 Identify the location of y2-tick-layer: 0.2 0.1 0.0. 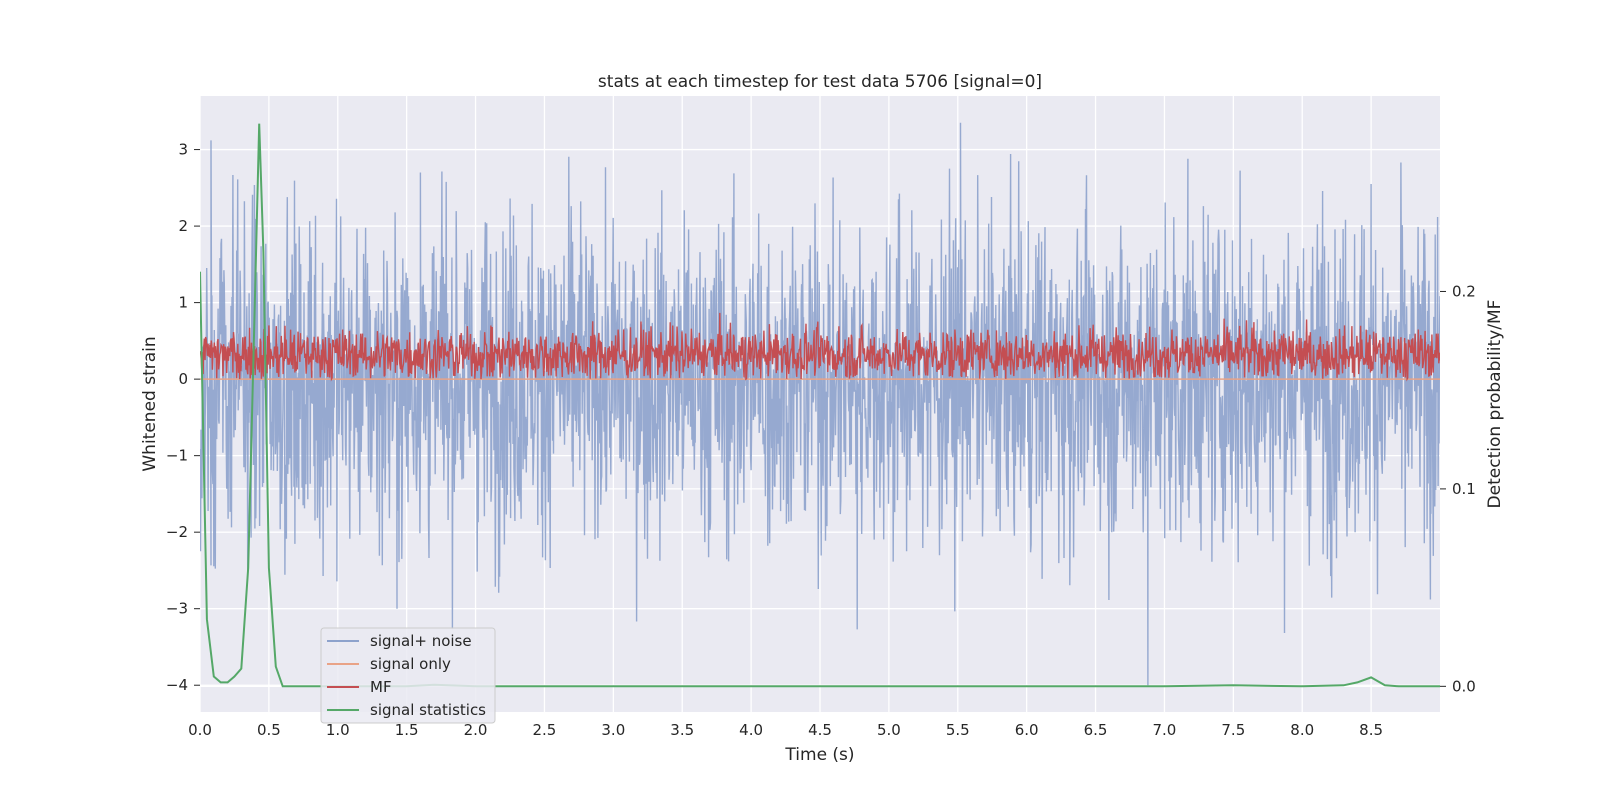
(1458, 488).